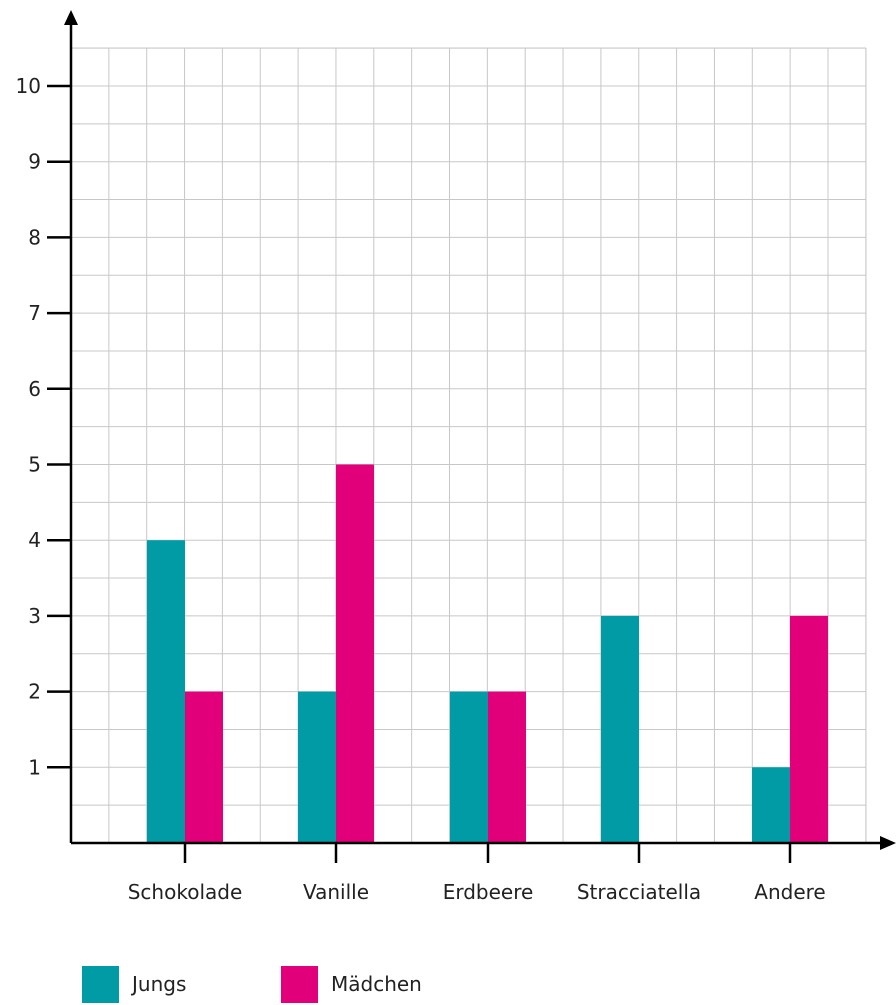 The height and width of the screenshot is (1005, 896). Describe the element at coordinates (158, 984) in the screenshot. I see `legend-label: Jungs` at that location.